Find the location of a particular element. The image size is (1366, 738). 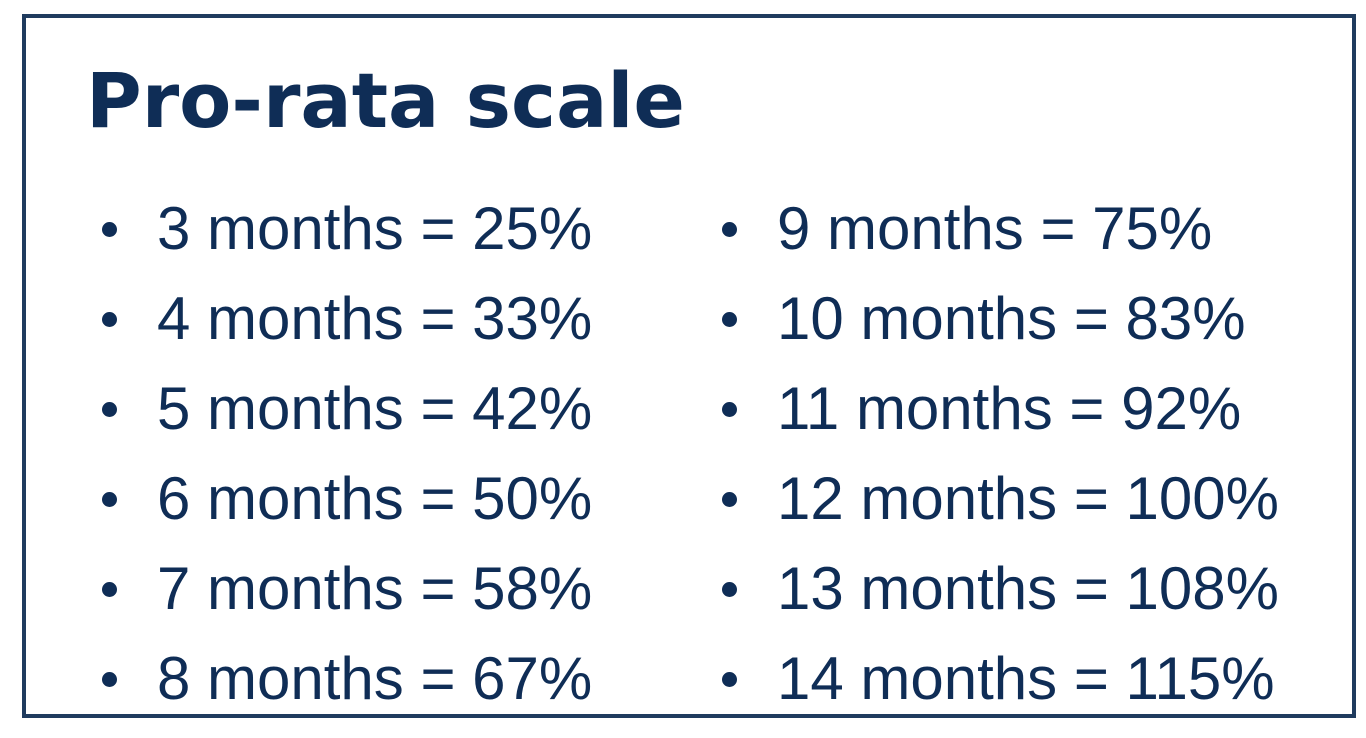

list-item-text: 7 months = 58% is located at coordinates (375, 588).